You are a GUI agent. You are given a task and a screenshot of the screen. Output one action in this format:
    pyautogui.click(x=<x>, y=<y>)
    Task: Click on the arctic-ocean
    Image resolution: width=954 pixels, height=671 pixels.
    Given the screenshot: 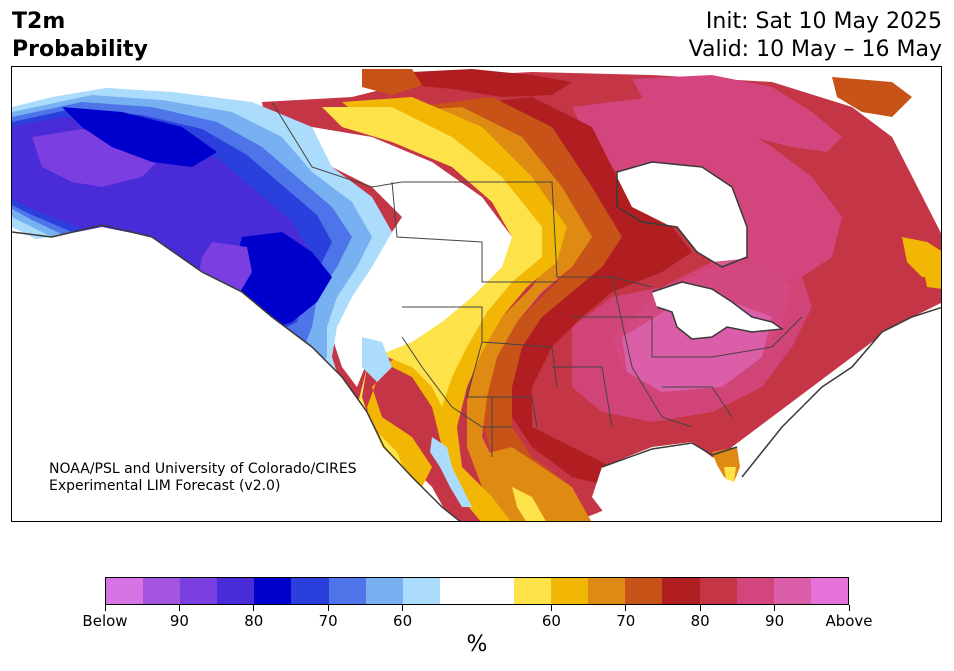 What is the action you would take?
    pyautogui.click(x=476, y=84)
    